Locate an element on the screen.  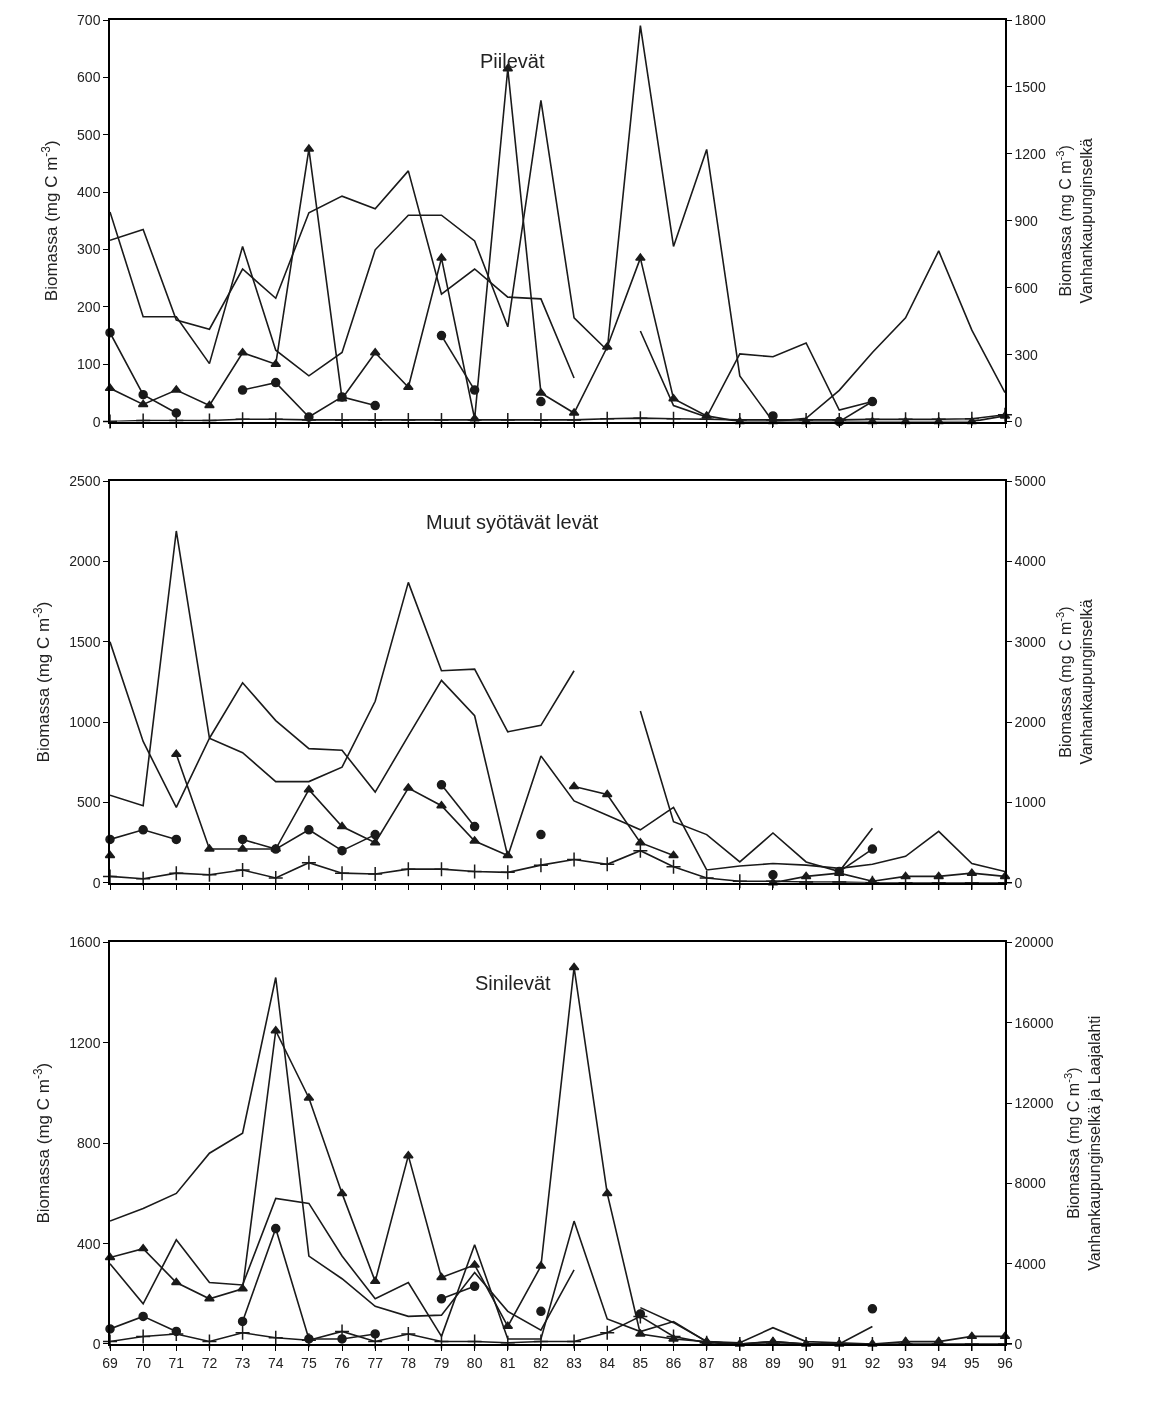
y2-tick-label: 2000 is located at coordinates (1030, 722).